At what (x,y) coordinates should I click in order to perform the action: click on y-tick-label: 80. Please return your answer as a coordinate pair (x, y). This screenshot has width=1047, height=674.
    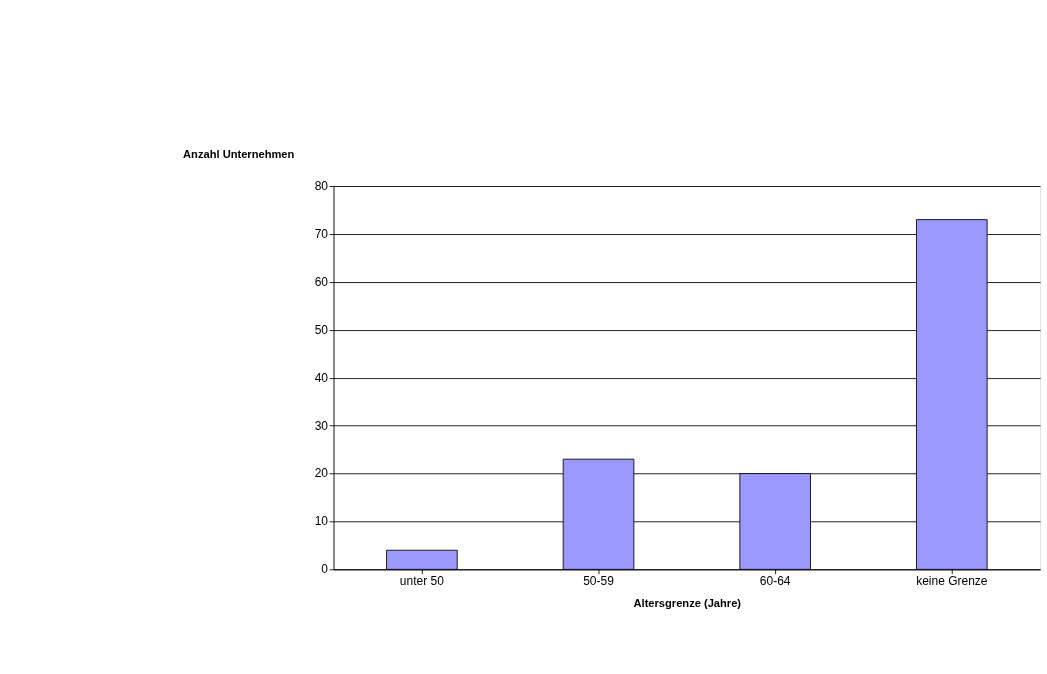
    Looking at the image, I should click on (321, 185).